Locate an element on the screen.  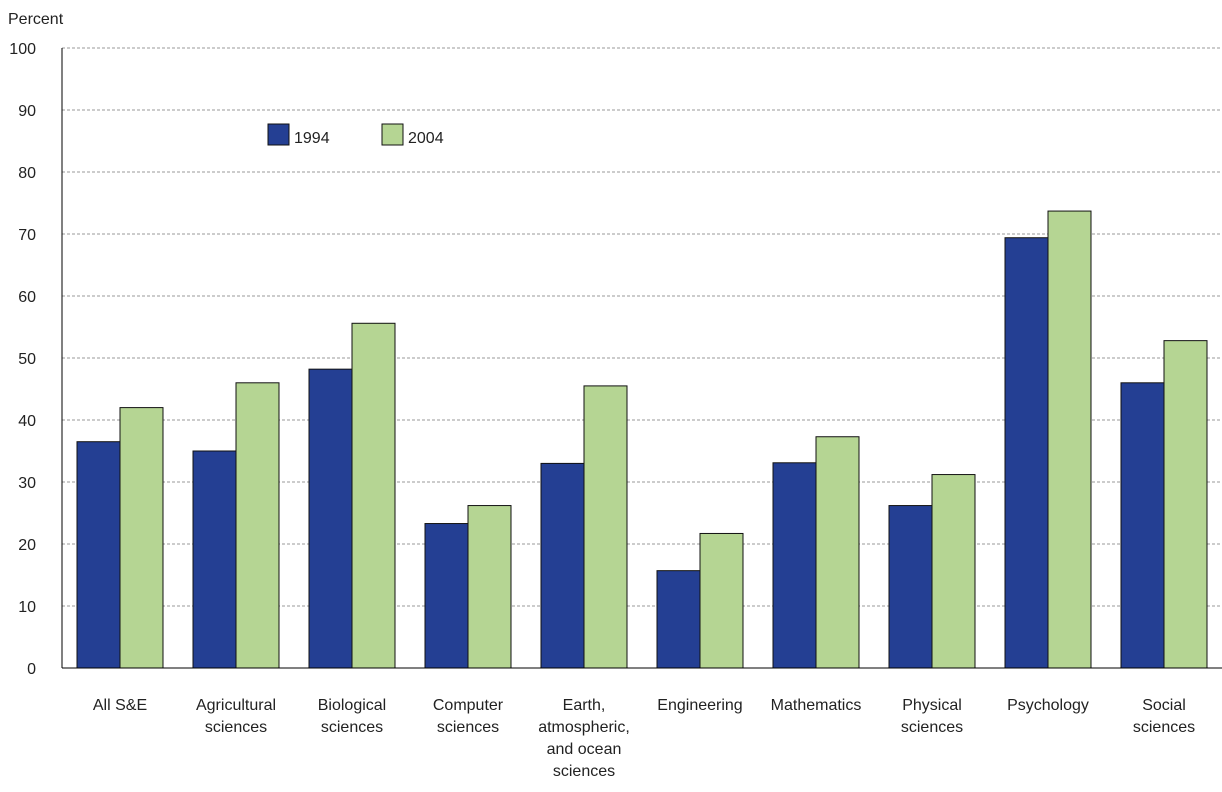
legend-swatch-2004 is located at coordinates (392, 134).